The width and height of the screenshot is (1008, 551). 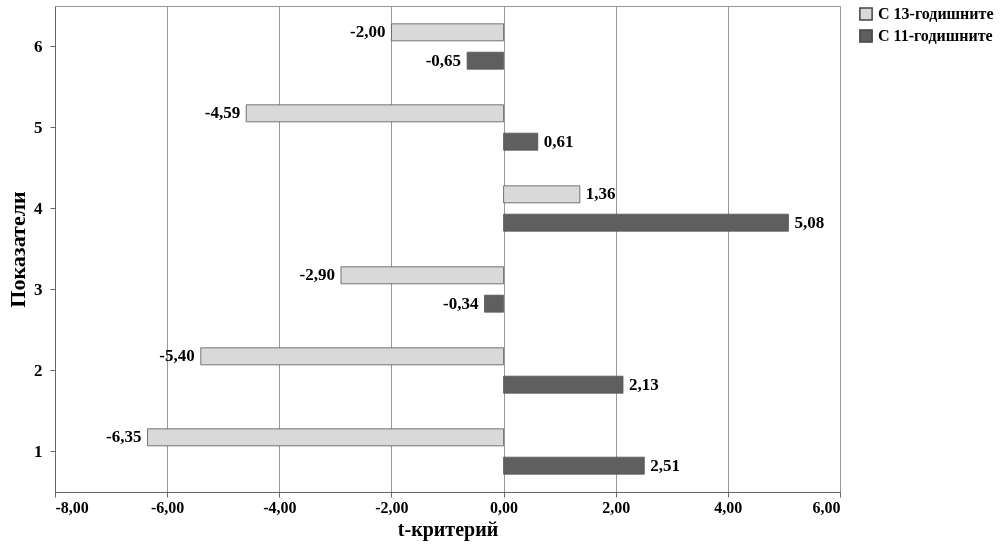 I want to click on x-tick-label: -4,00, so click(x=280, y=507).